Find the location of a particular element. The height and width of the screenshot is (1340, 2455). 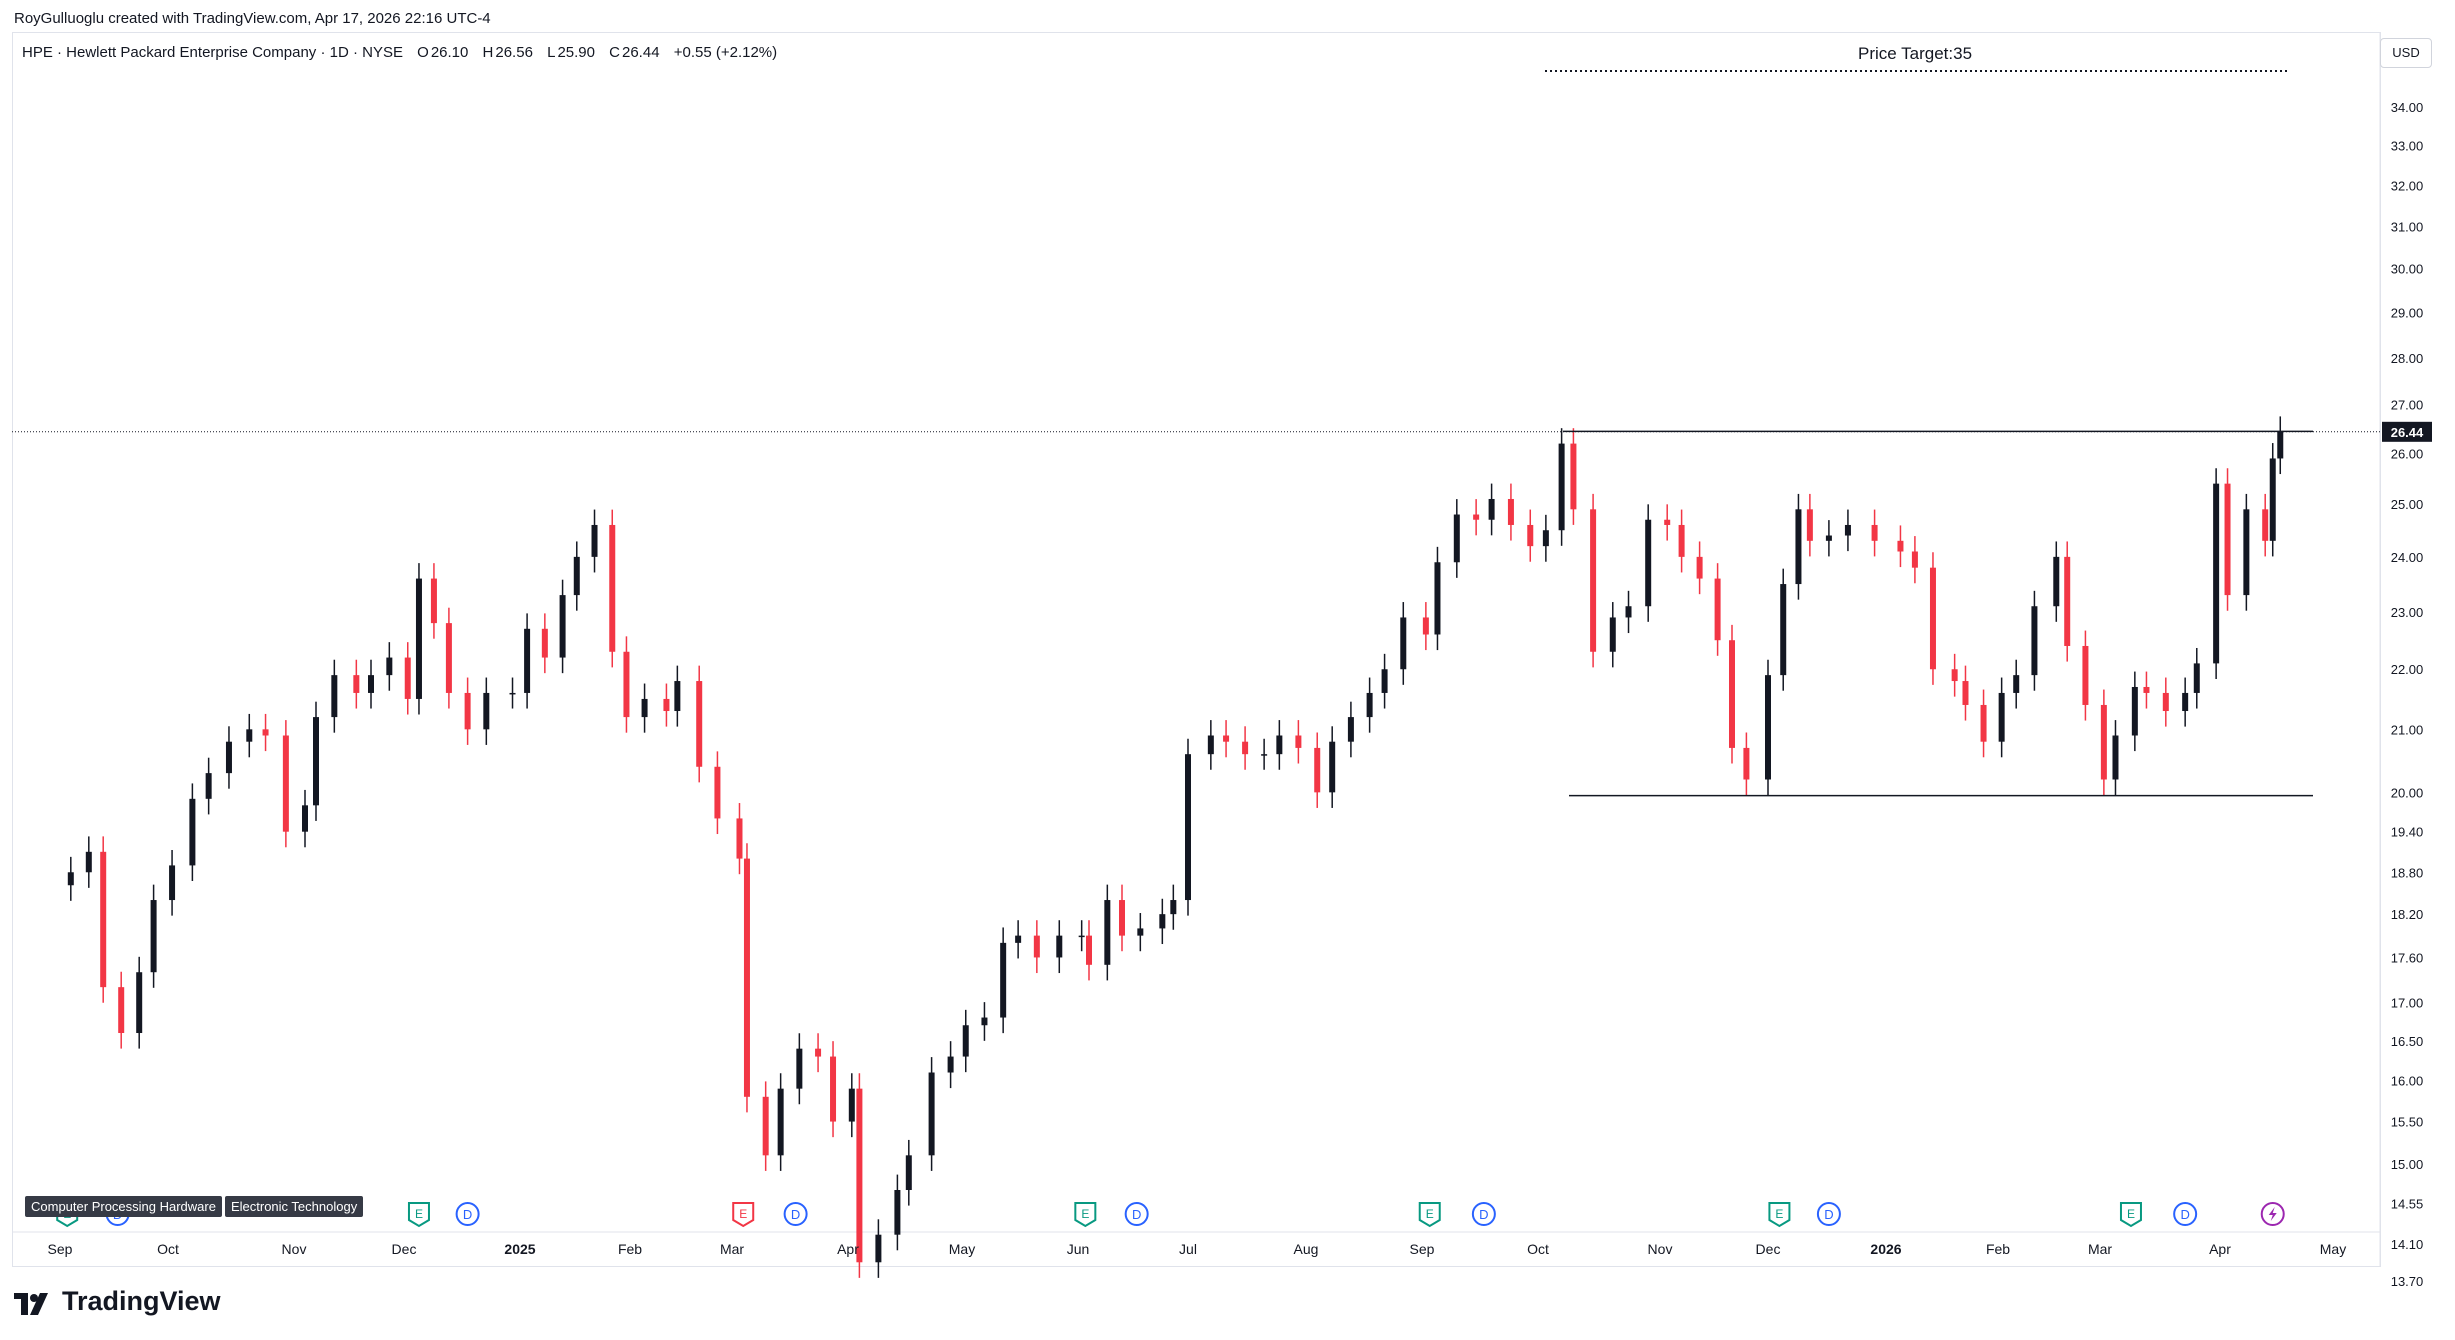

price-tick-label: 15.50 is located at coordinates (2407, 1122).